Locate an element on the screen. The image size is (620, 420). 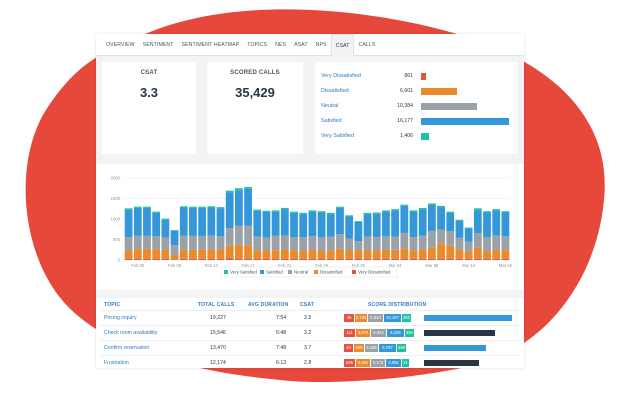
score-segment: 2,734 is located at coordinates (361, 318).